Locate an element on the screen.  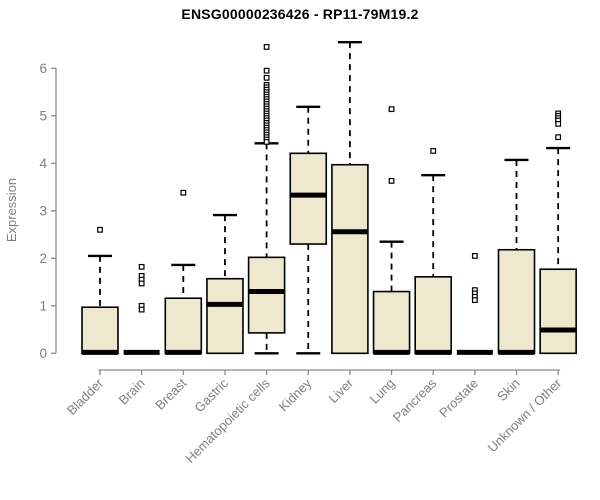
y-axis-tick-label: 0 is located at coordinates (43, 353).